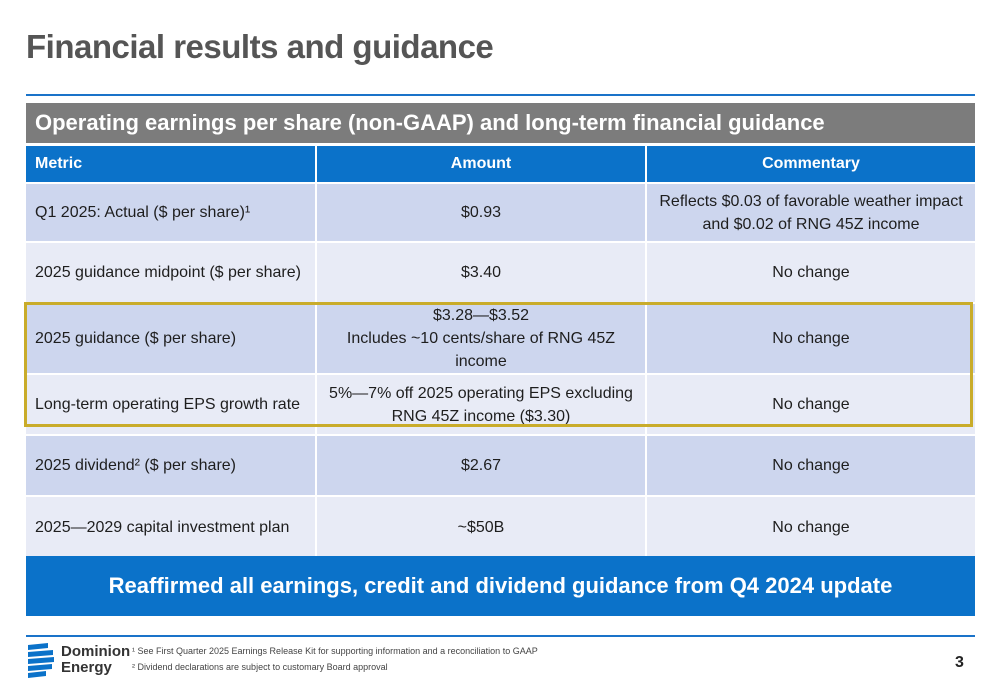  I want to click on logo-line-1: Dominion, so click(96, 651).